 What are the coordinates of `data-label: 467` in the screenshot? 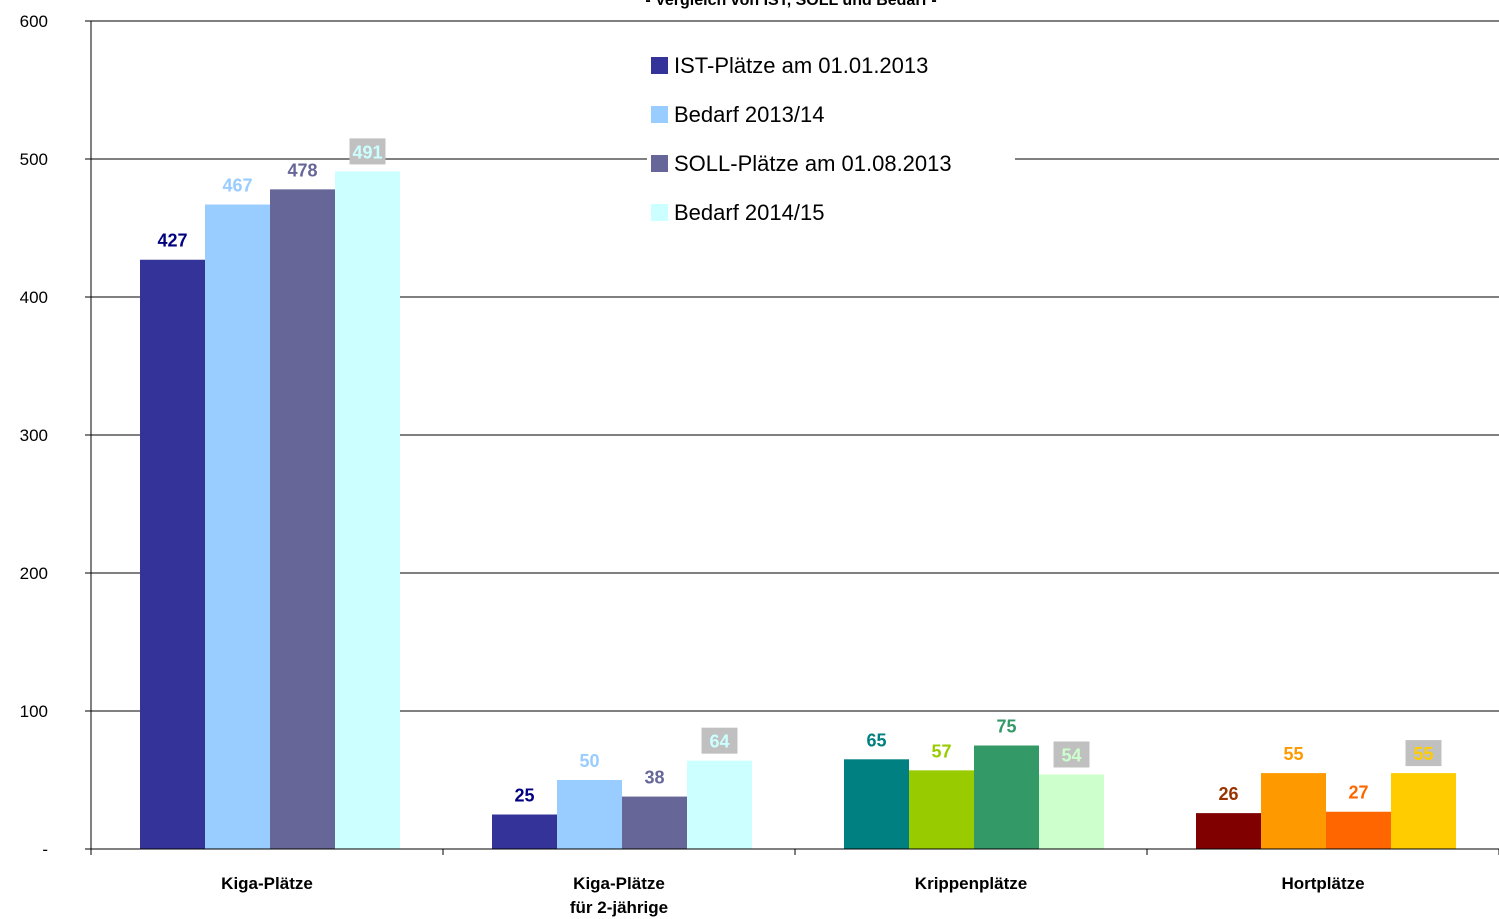 It's located at (237, 186).